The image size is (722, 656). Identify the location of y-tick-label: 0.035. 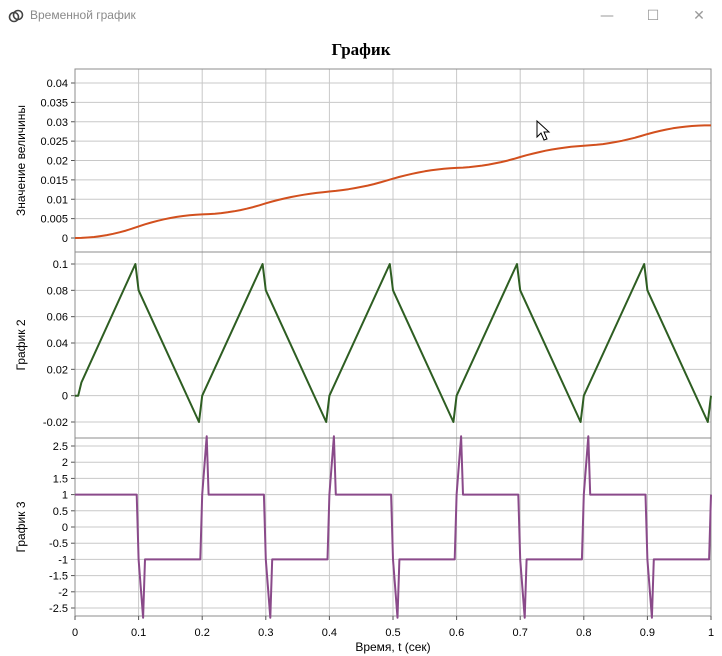
(54, 103).